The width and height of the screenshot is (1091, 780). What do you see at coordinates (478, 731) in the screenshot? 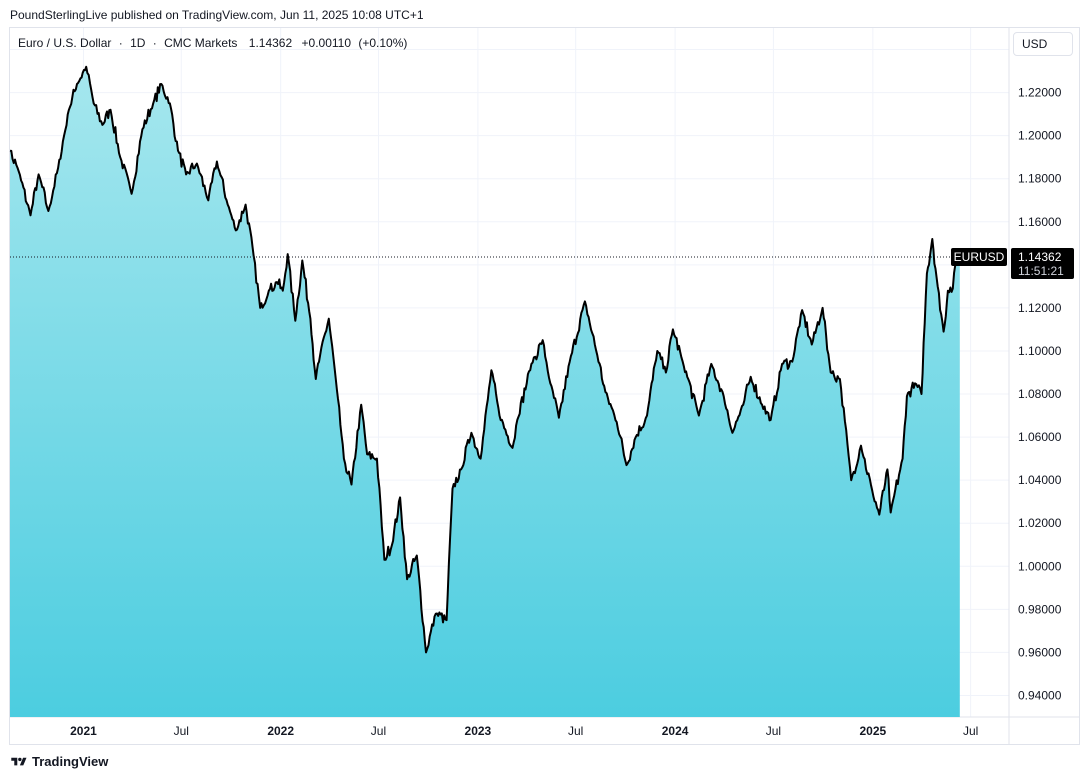
I see `time-tick-label: 2023` at bounding box center [478, 731].